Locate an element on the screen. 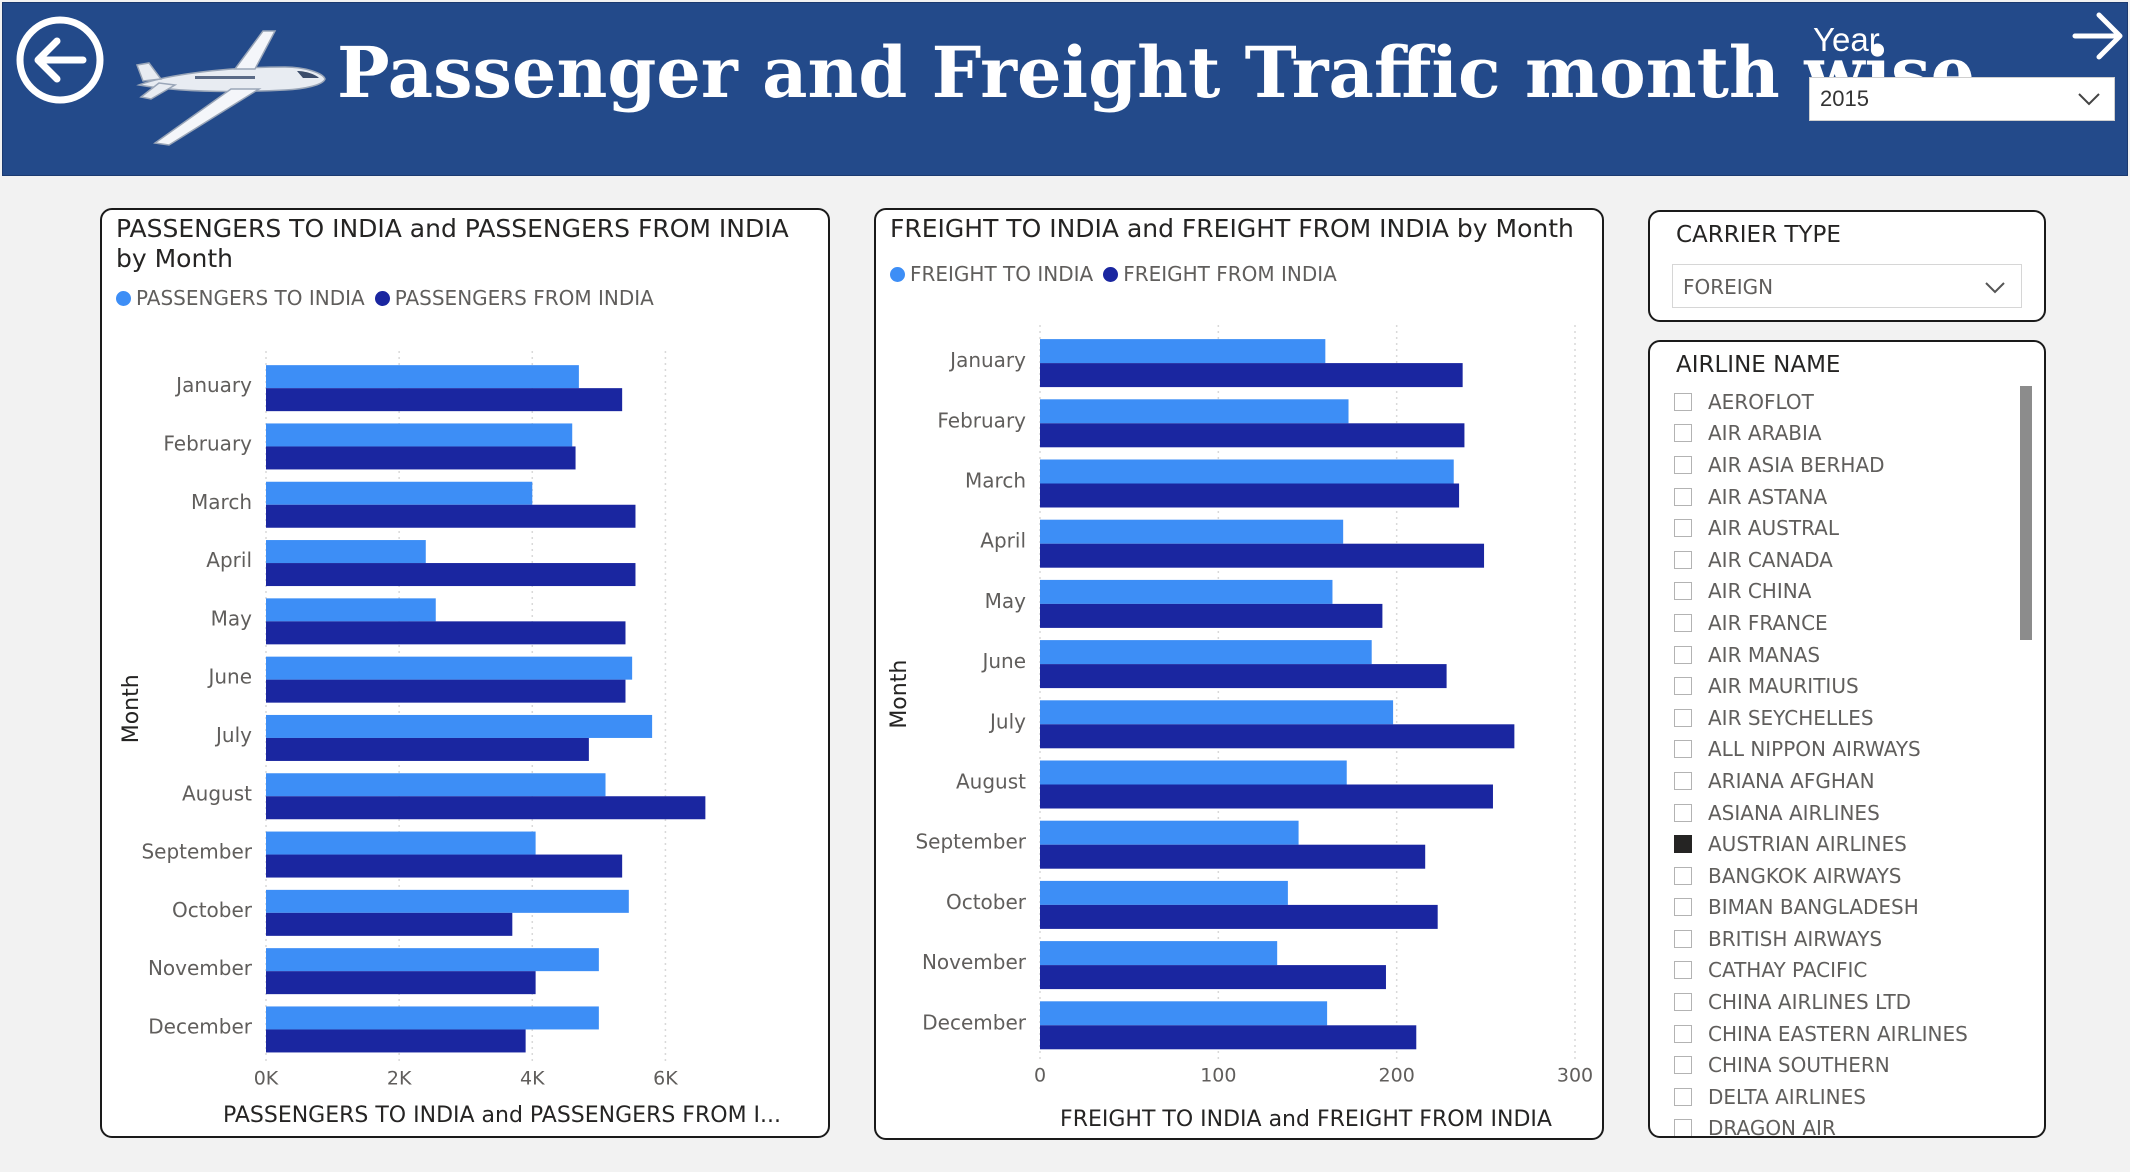 This screenshot has width=2130, height=1172. airline-item: AIR CANADA is located at coordinates (1839, 560).